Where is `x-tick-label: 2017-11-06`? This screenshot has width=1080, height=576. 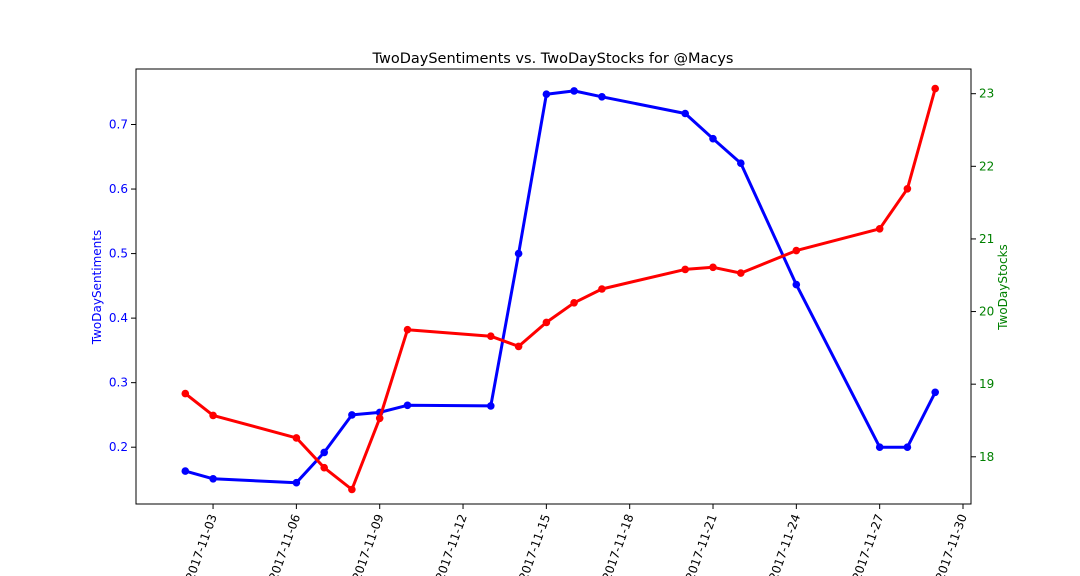
x-tick-label: 2017-11-06 is located at coordinates (284, 544).